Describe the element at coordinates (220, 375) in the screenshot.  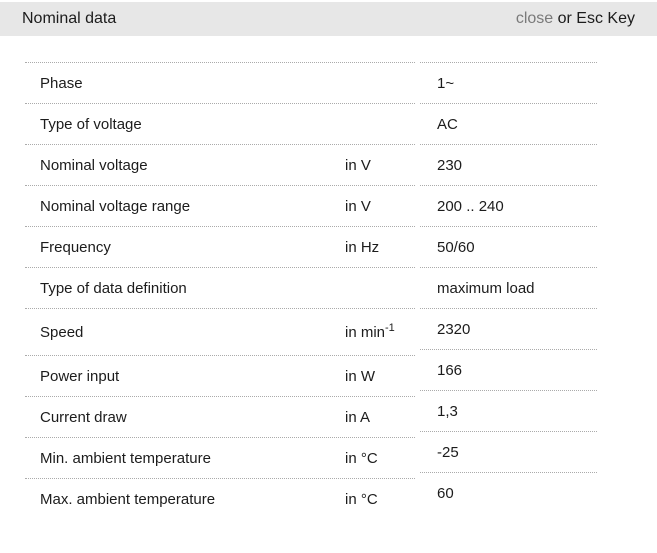
I see `table-row: Power input in W` at that location.